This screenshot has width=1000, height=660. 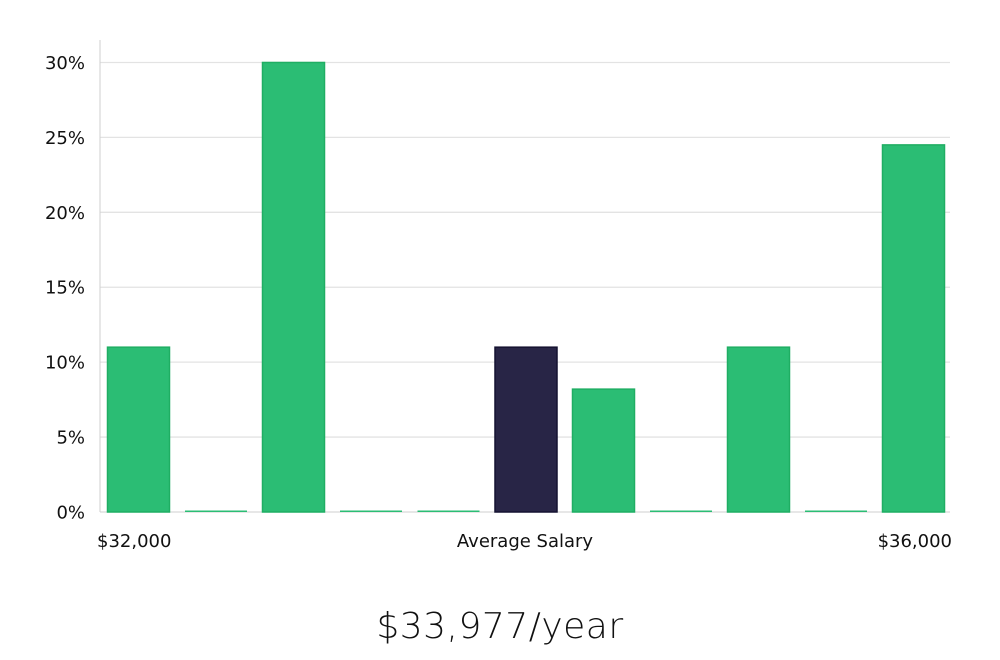 I want to click on y-tick-label: 15%, so click(x=65, y=288).